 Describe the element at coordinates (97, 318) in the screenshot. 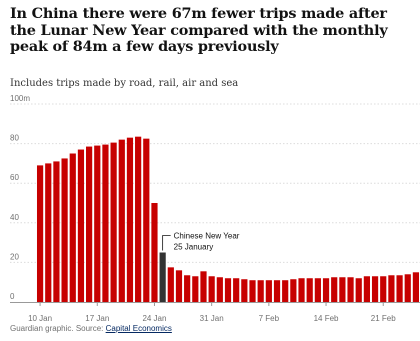

I see `x-tick-label: 17 Jan` at that location.